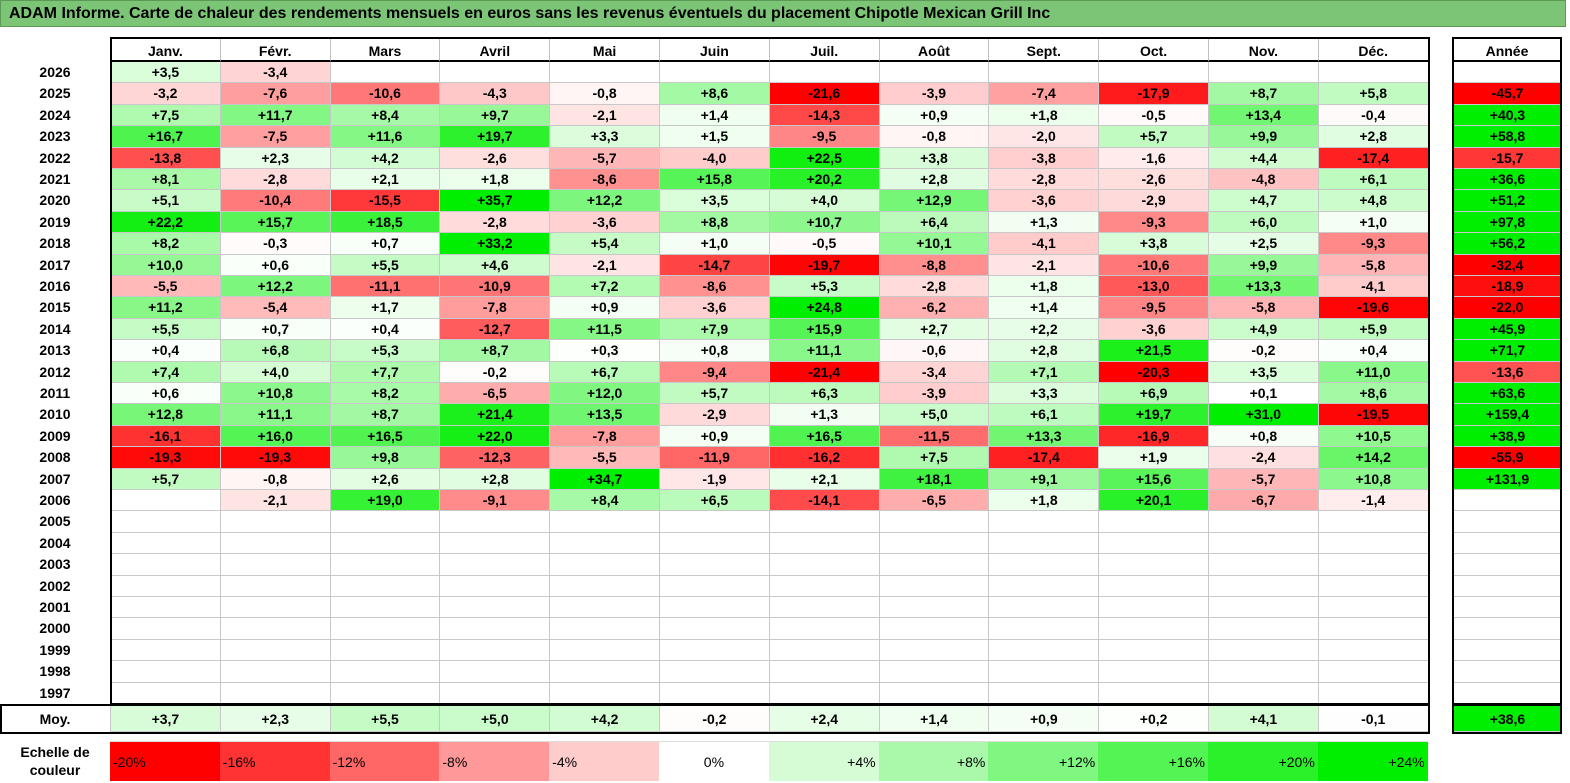 The height and width of the screenshot is (783, 1570). Describe the element at coordinates (1153, 115) in the screenshot. I see `heatmap-cell: -0,5` at that location.